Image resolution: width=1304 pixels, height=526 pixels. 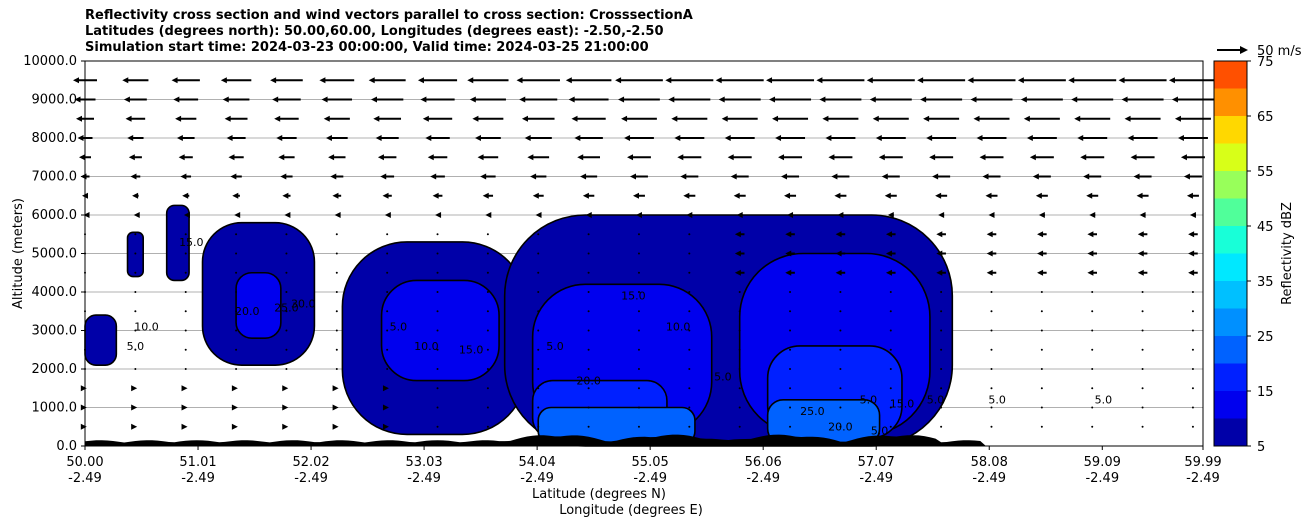 I want to click on x-tick-label-lat: 59.99, so click(x=1202, y=462).